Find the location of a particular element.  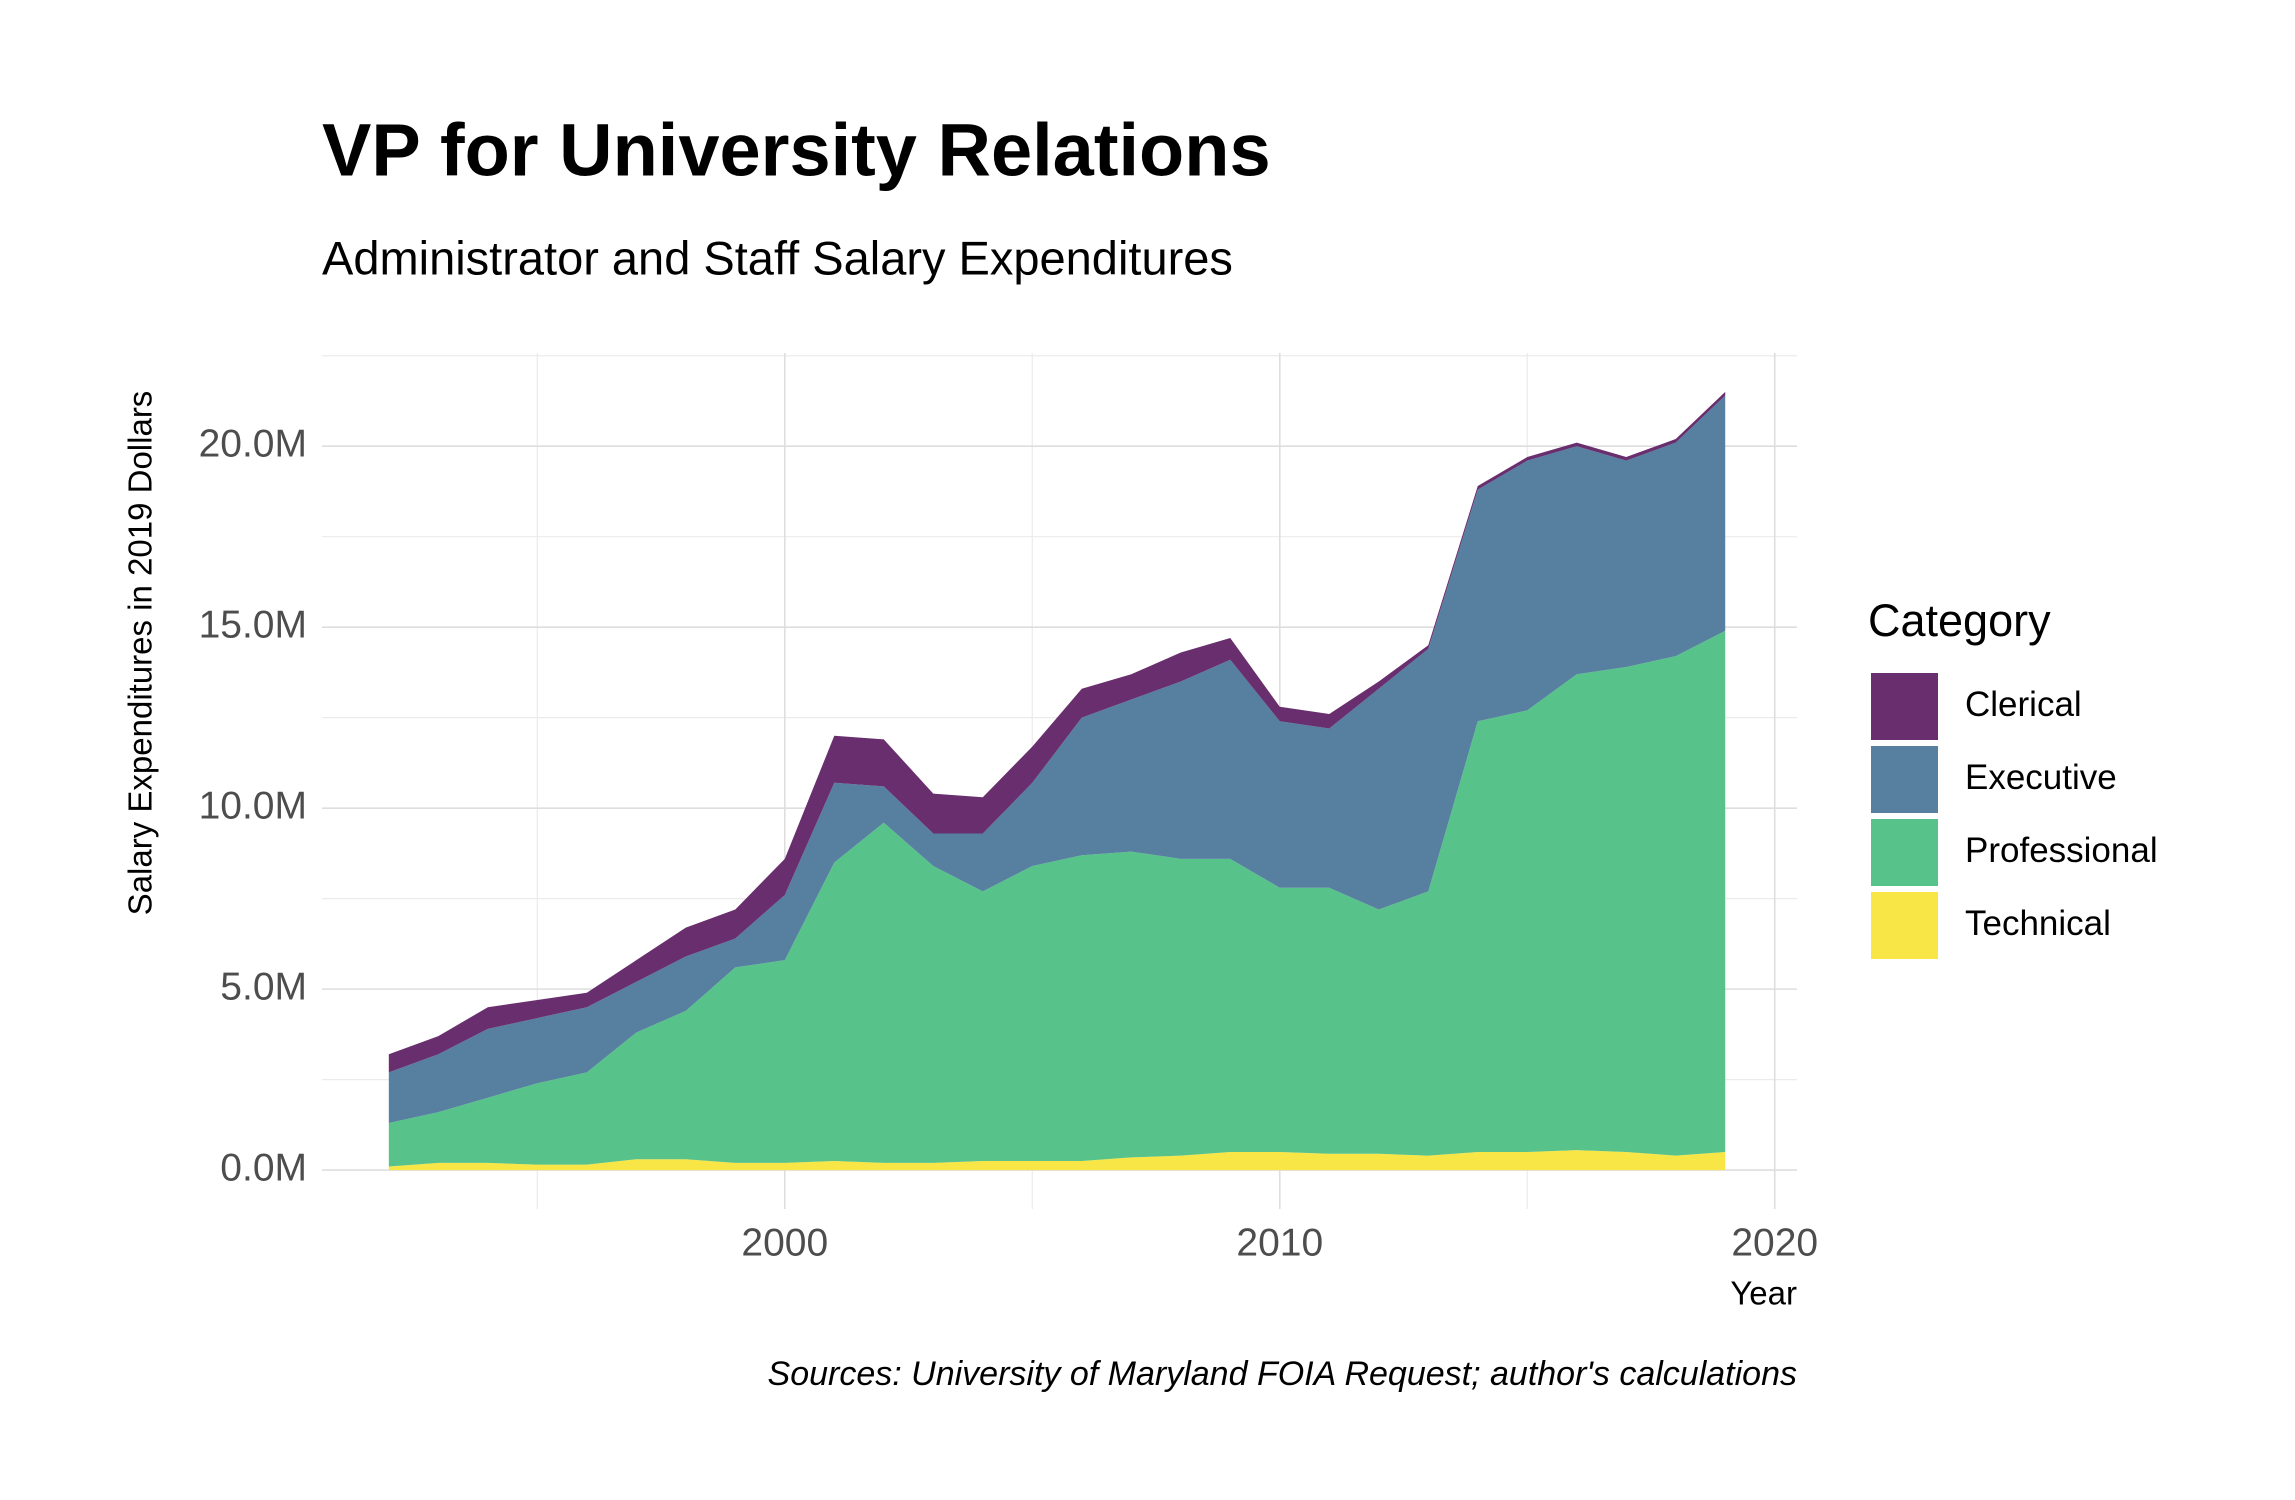

y-tick-label: 0.0M is located at coordinates (263, 1167).